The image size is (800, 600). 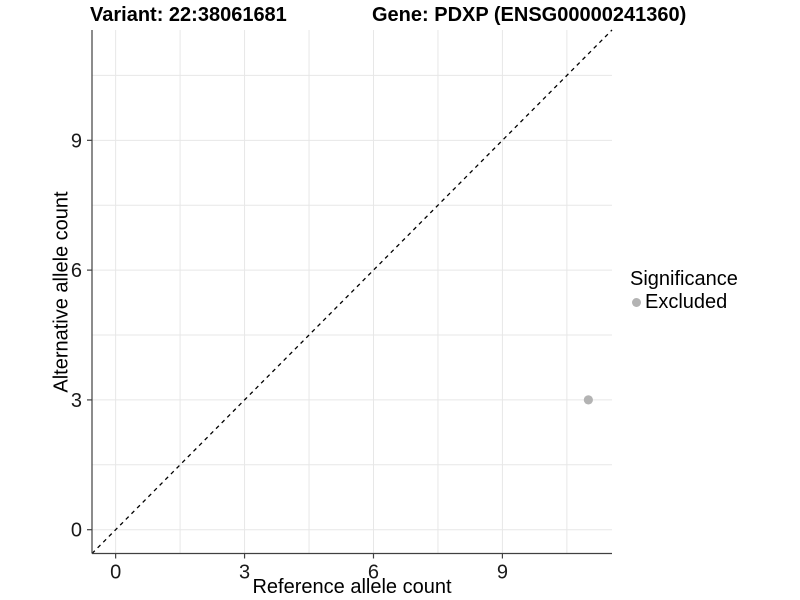 What do you see at coordinates (76, 141) in the screenshot?
I see `y-tick-label: 9` at bounding box center [76, 141].